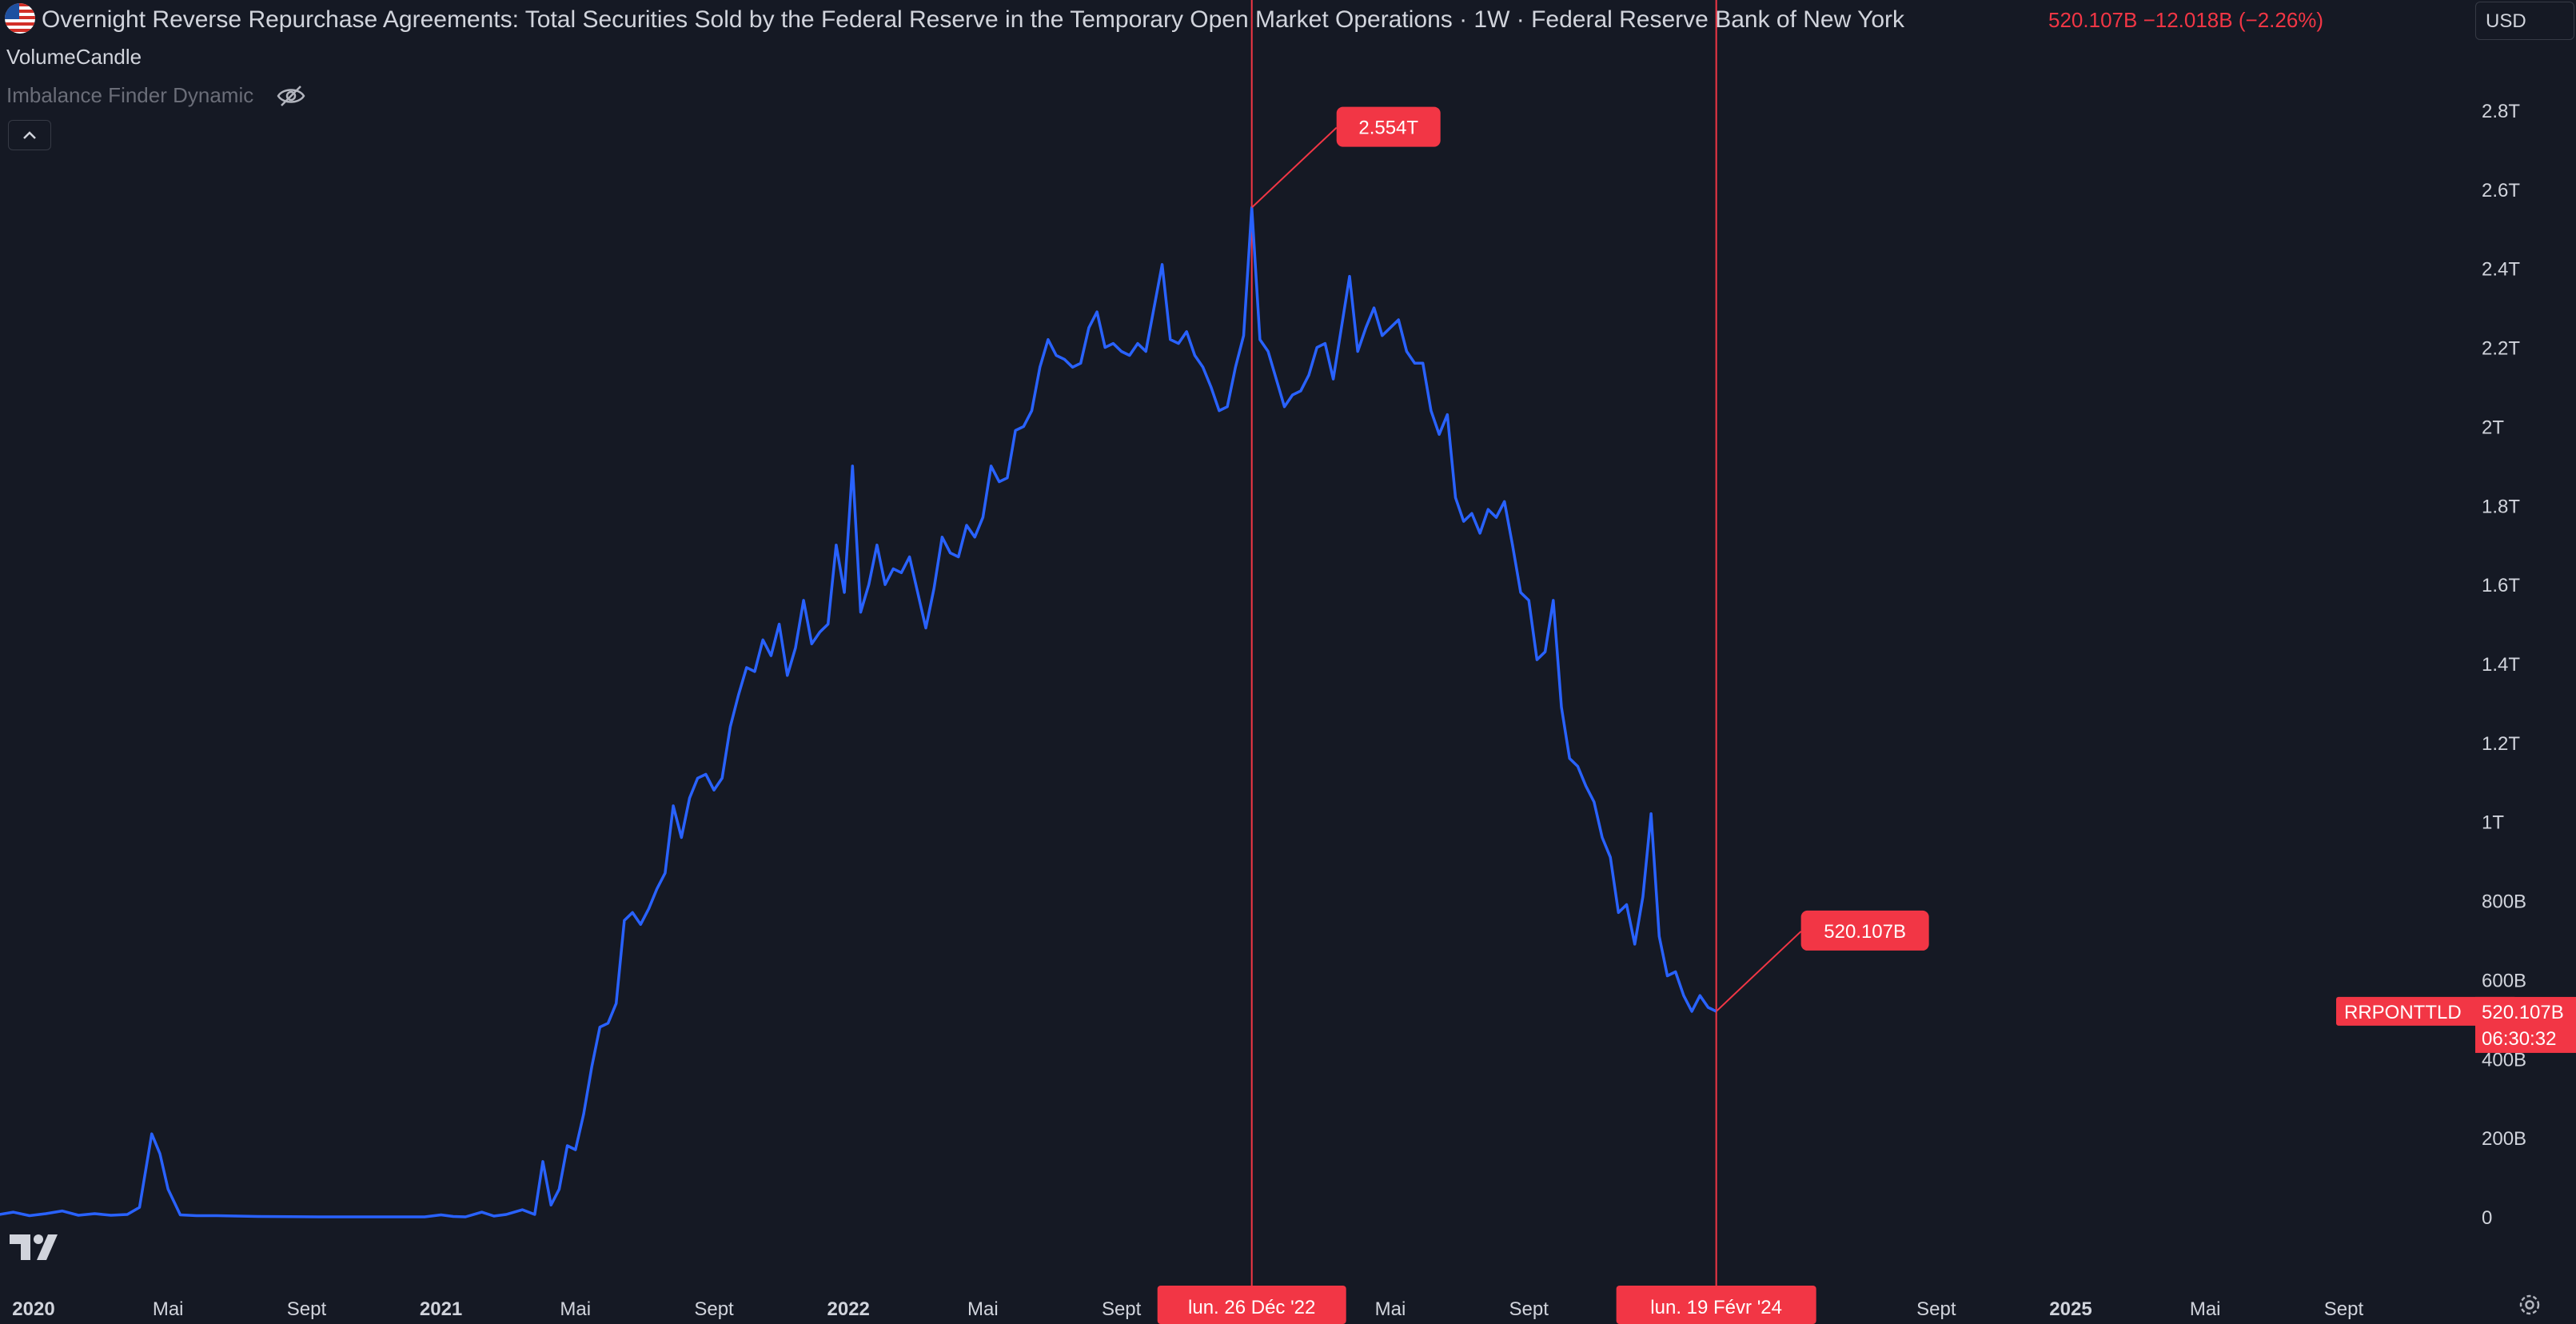 The image size is (2576, 1324). I want to click on chevron-up-icon, so click(29, 135).